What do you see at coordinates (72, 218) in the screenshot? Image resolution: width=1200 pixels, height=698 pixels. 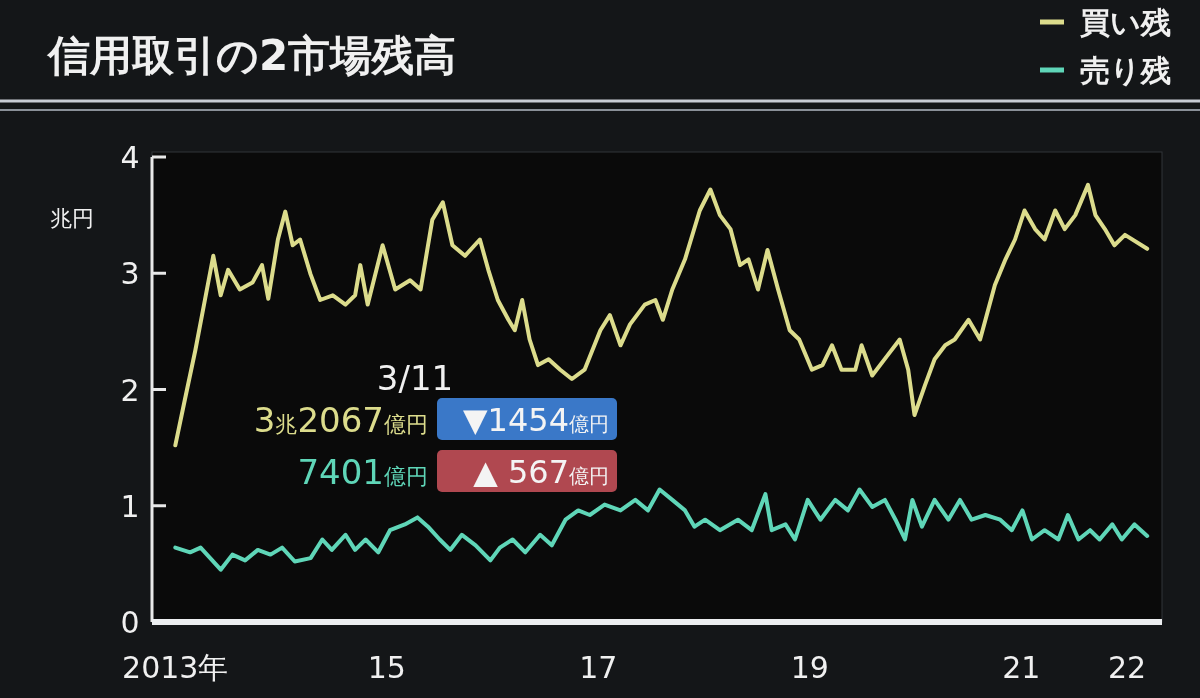 I see `y-axis-title: 兆円` at bounding box center [72, 218].